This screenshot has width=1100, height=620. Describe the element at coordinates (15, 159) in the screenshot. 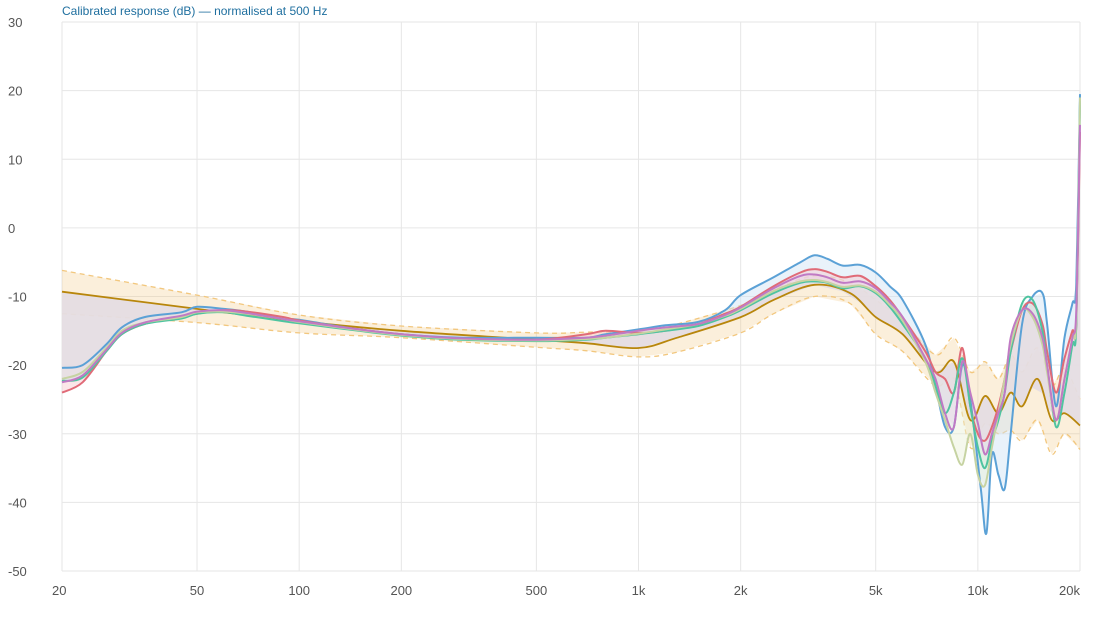

I see `y-tick-label: 10` at that location.